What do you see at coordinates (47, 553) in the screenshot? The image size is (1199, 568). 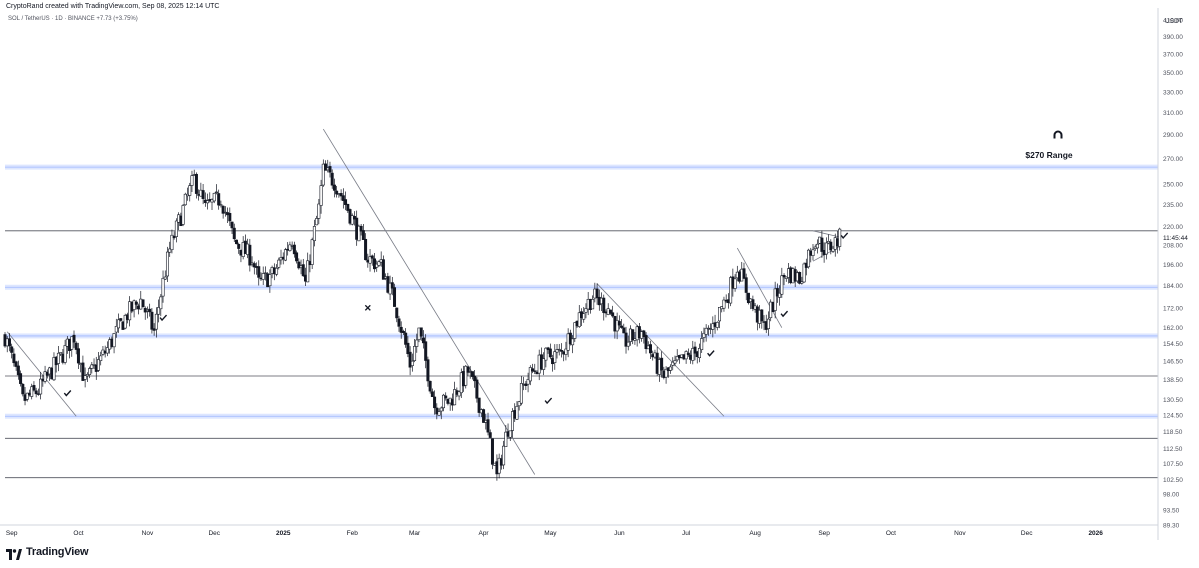 I see `tradingview-logo: TradingView` at bounding box center [47, 553].